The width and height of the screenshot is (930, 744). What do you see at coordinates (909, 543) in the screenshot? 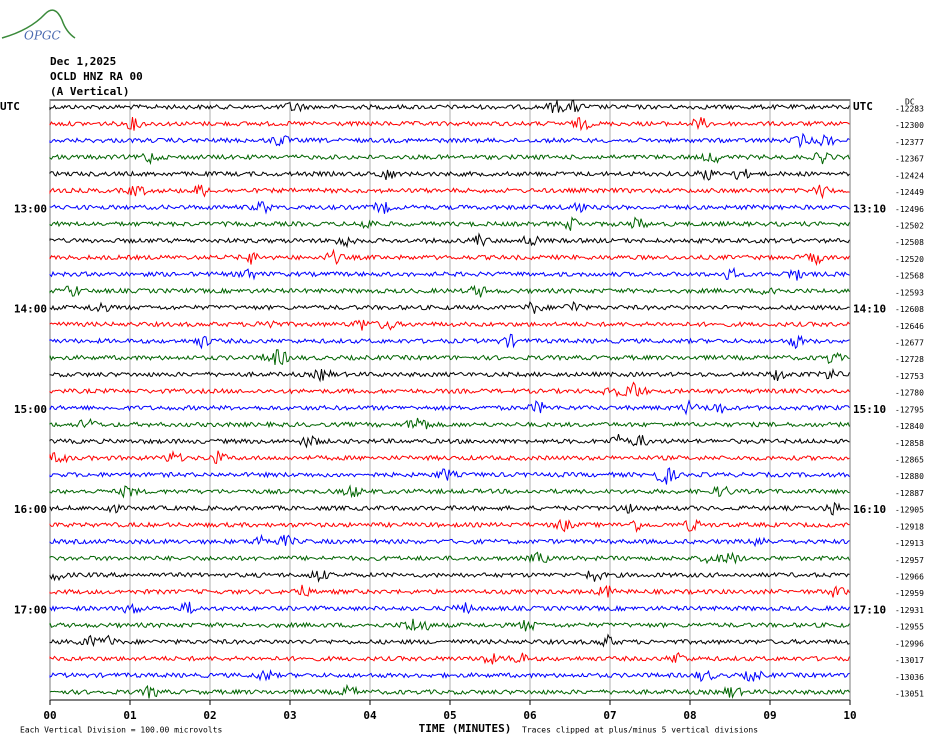
I see `trace-offset: -12913` at bounding box center [909, 543].